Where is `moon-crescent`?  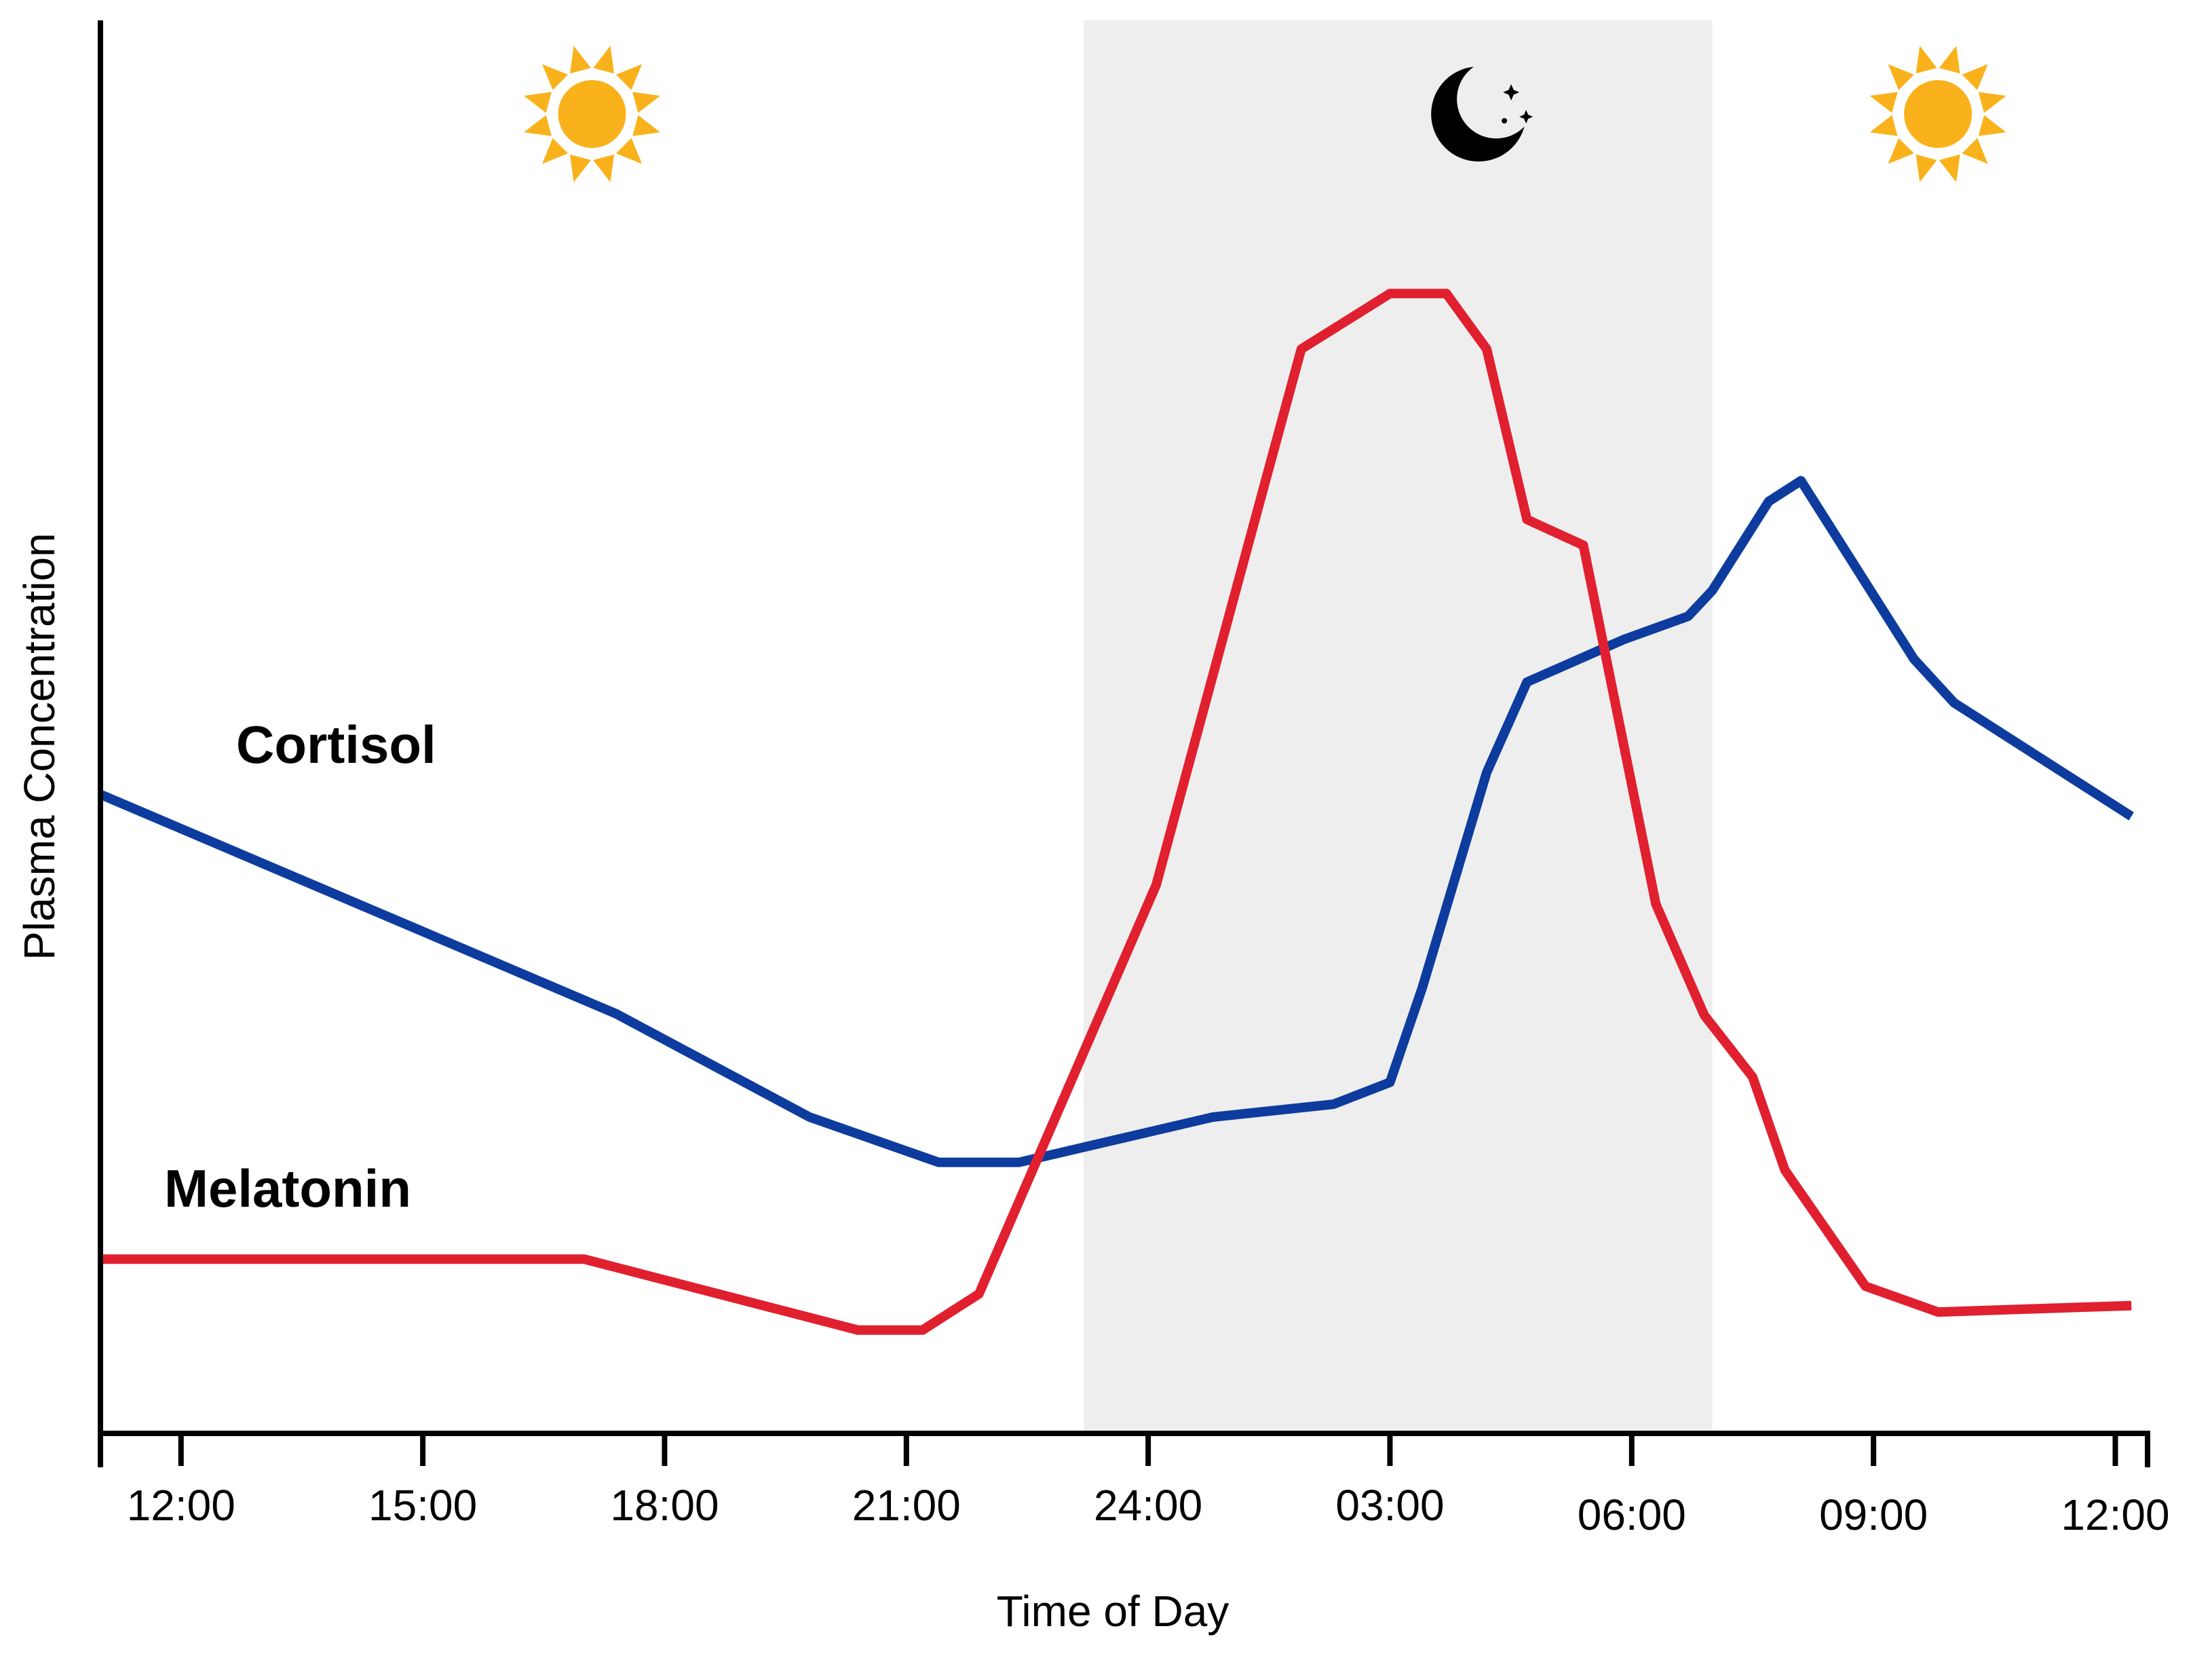
moon-crescent is located at coordinates (1479, 114).